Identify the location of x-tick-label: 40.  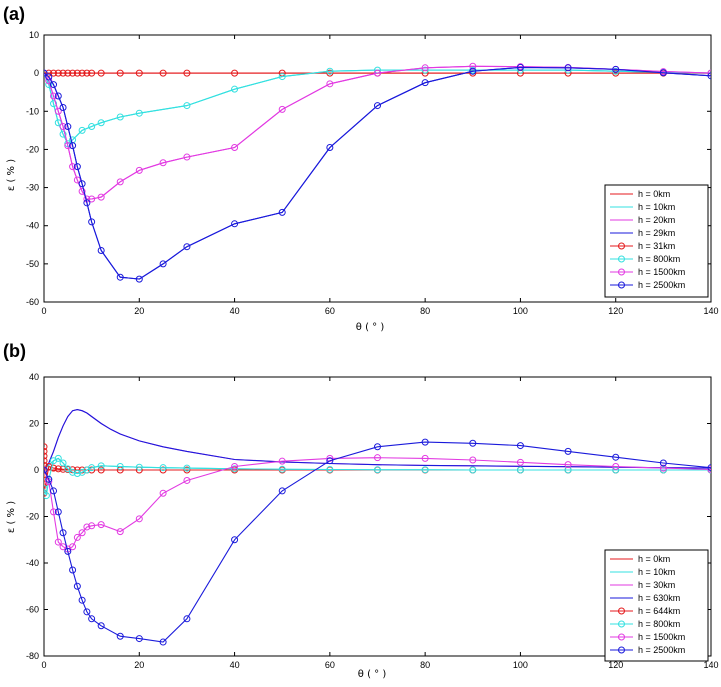
(235, 311).